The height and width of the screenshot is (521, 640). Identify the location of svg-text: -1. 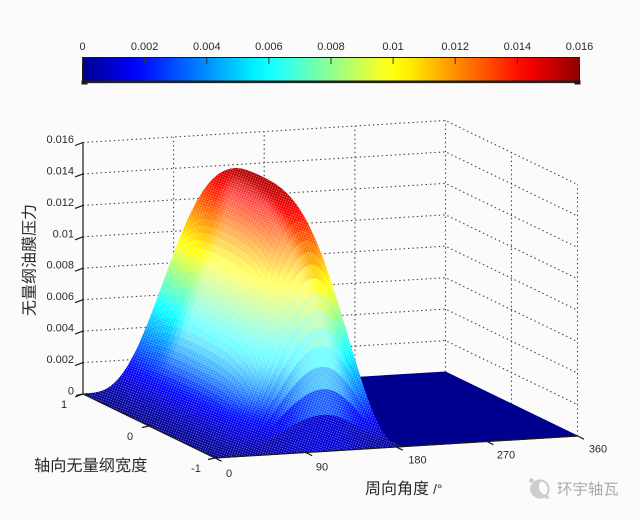
(196, 469).